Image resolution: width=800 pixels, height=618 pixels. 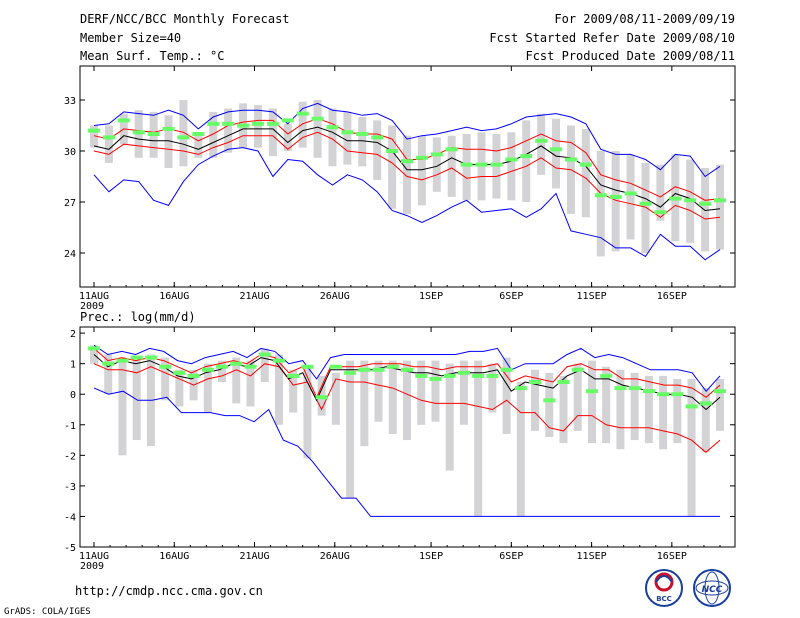 What do you see at coordinates (70, 548) in the screenshot?
I see `precipitation-ytick-label: -5` at bounding box center [70, 548].